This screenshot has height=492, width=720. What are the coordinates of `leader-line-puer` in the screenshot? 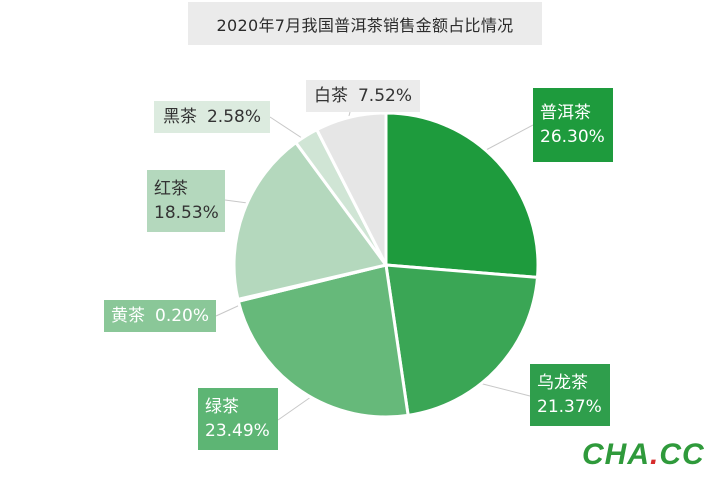 It's located at (509, 137).